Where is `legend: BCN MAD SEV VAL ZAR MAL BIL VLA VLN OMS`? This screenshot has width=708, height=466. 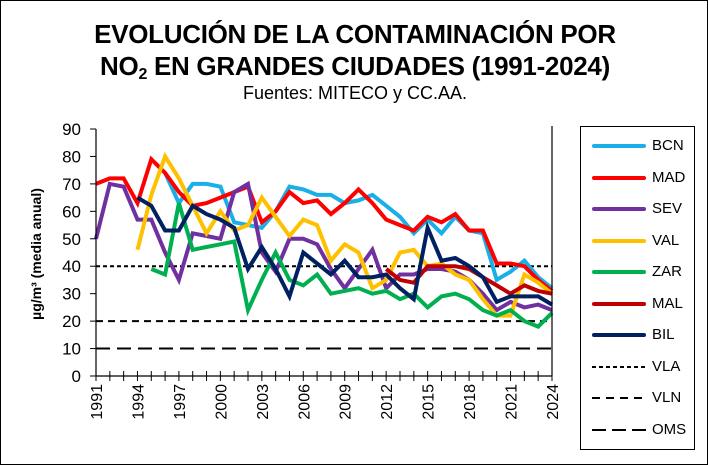
legend: BCN MAD SEV VAL ZAR MAL BIL VLA VLN OMS is located at coordinates (637, 288).